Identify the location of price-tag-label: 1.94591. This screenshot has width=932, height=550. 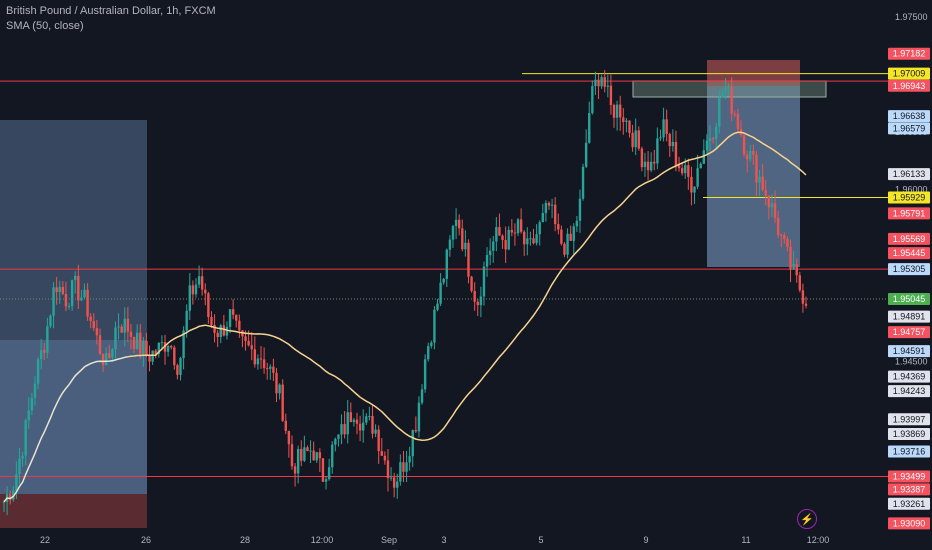
(909, 351).